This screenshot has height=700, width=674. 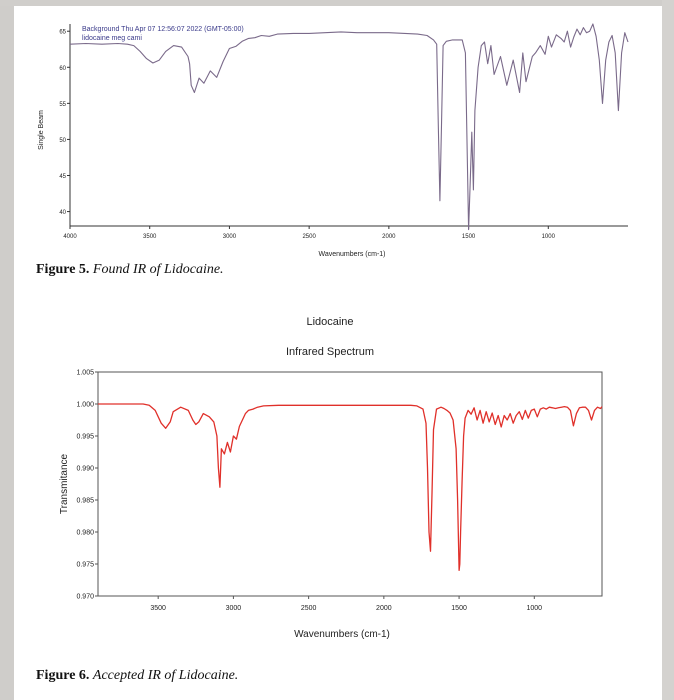 What do you see at coordinates (70, 237) in the screenshot?
I see `chart1-x-tick-label: 4000` at bounding box center [70, 237].